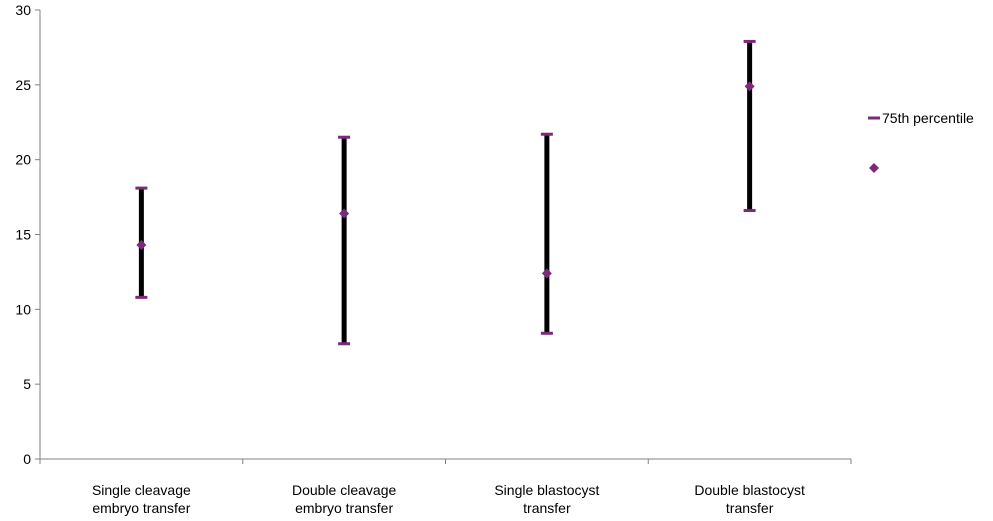 The height and width of the screenshot is (521, 993). What do you see at coordinates (749, 490) in the screenshot?
I see `category-label-line: Double blastocyst` at bounding box center [749, 490].